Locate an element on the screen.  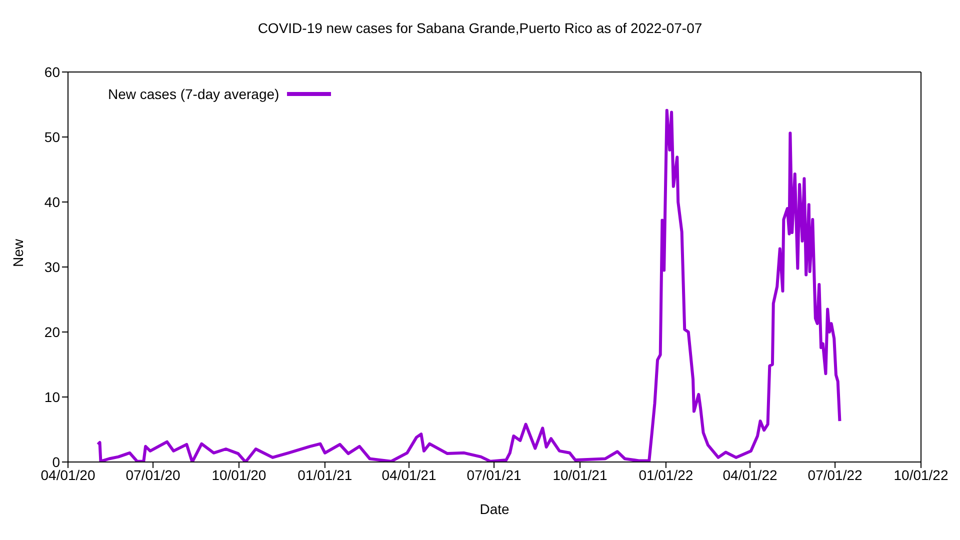
x-tick-label: 04/01/22 is located at coordinates (750, 474).